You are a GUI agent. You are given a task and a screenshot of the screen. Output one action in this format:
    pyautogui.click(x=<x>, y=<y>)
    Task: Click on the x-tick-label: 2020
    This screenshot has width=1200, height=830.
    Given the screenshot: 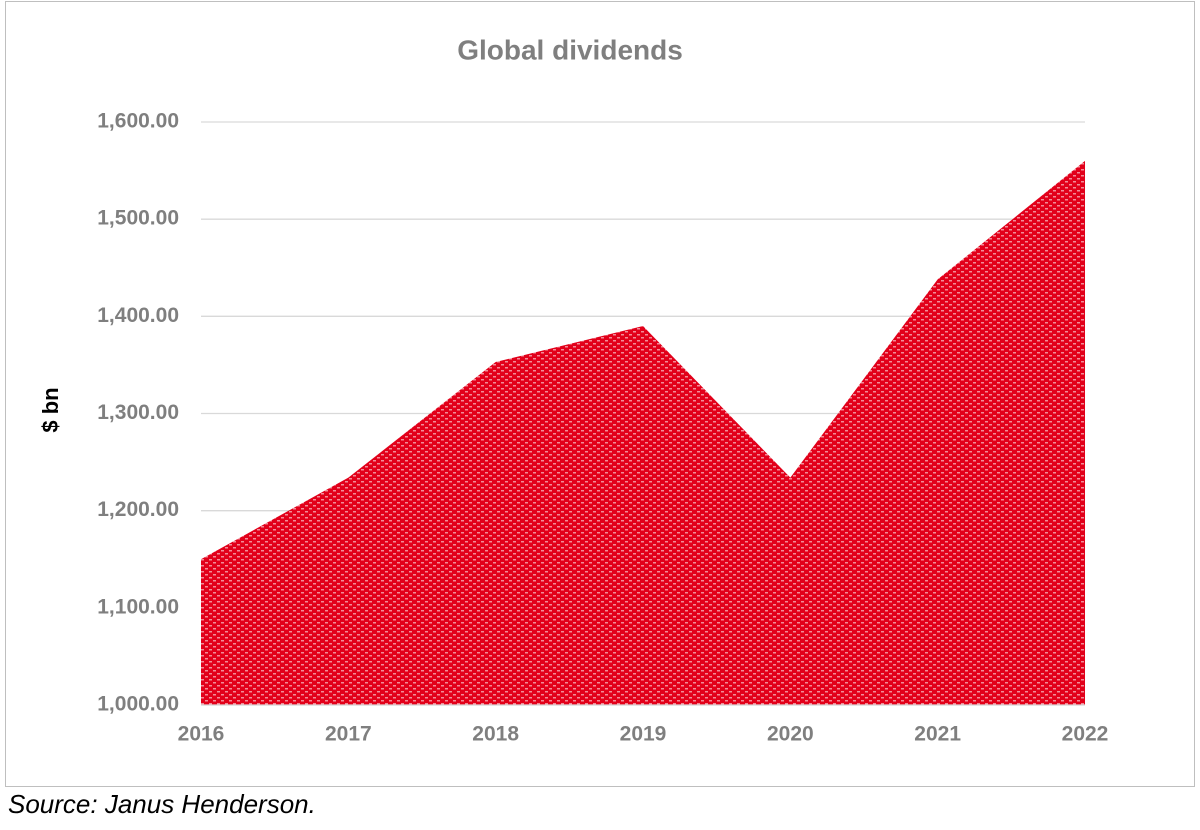 What is the action you would take?
    pyautogui.click(x=790, y=734)
    